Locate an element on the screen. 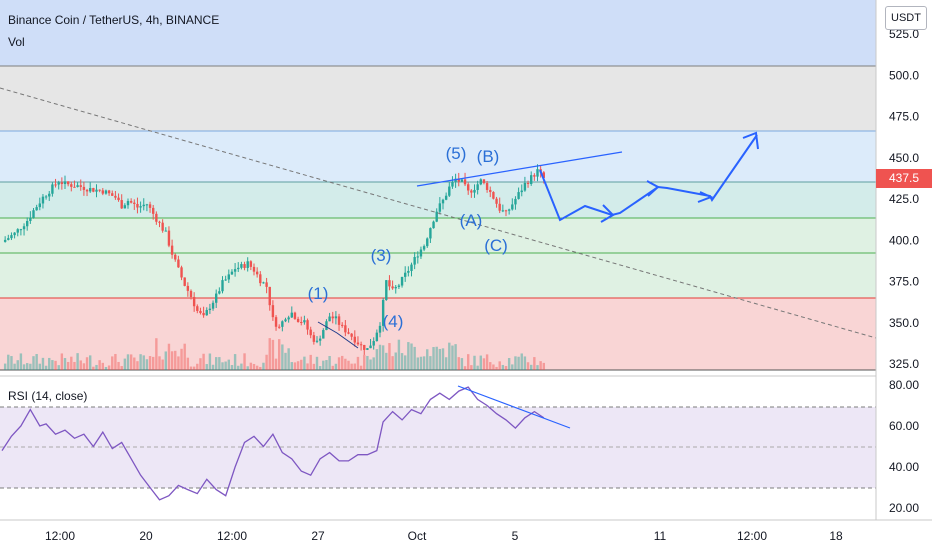 Image resolution: width=932 pixels, height=550 pixels. price-tick-label: 475.0 is located at coordinates (904, 117).